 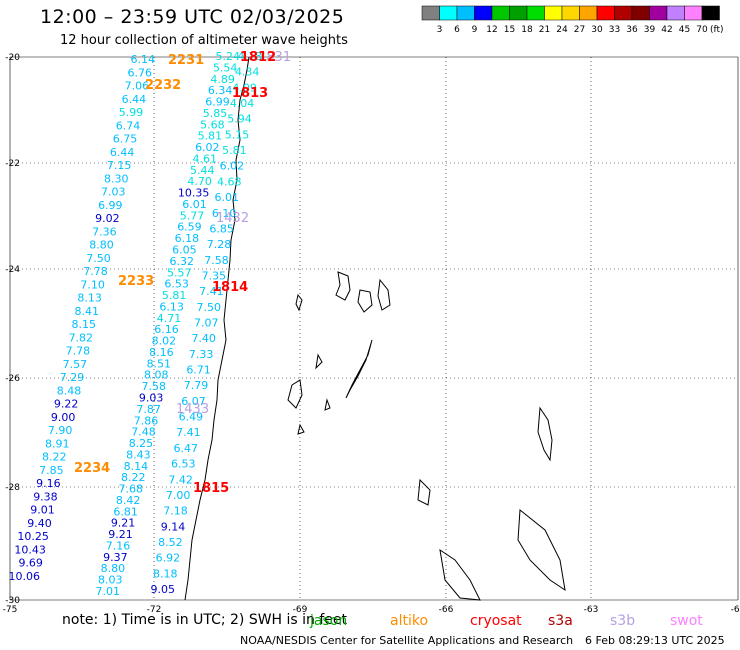 What do you see at coordinates (128, 500) in the screenshot?
I see `wave-height-value: 8.42` at bounding box center [128, 500].